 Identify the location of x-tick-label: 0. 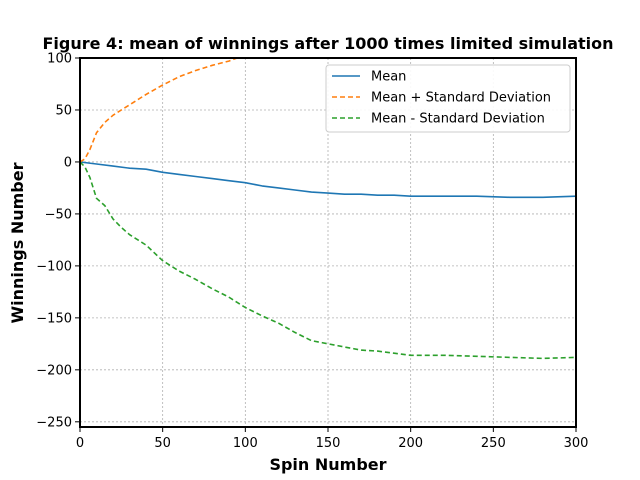
(80, 443).